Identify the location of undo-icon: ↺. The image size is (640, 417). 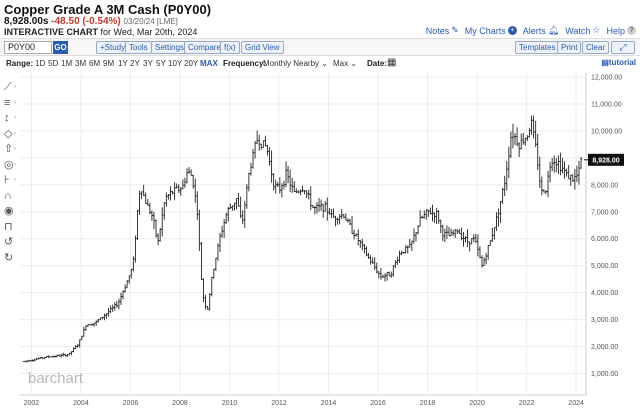
(9, 242).